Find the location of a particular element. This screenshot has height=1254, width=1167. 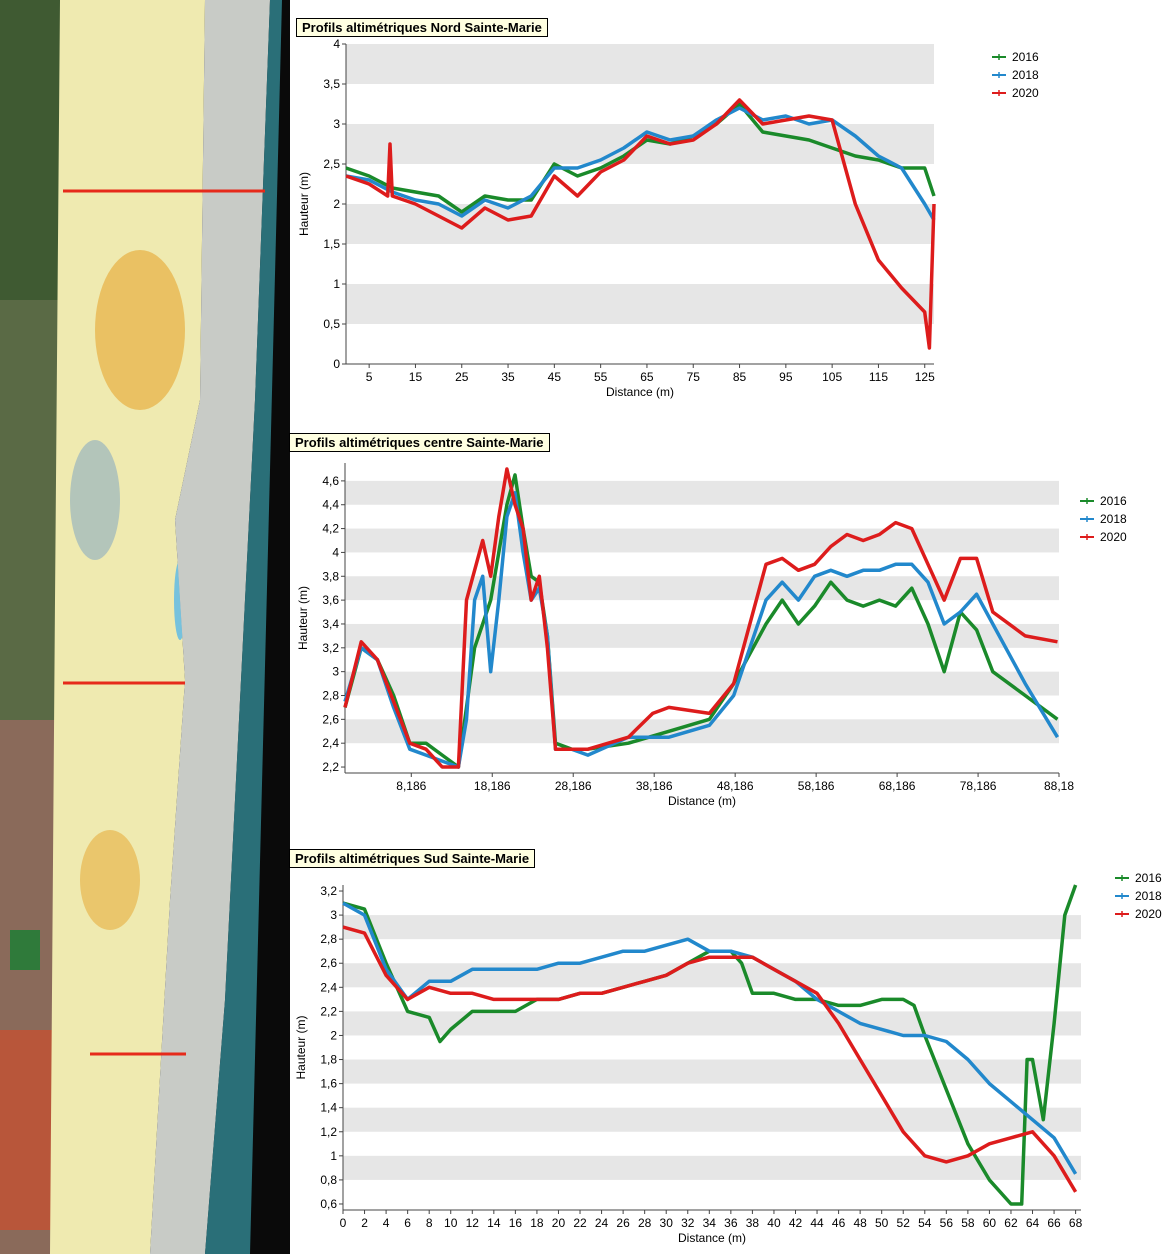

y-tick-label: 2,4 is located at coordinates (328, 987).